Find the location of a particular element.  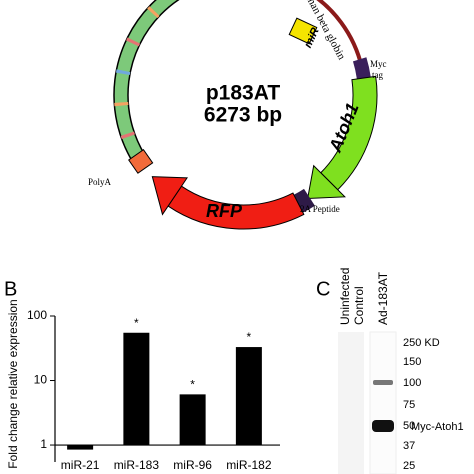

y-tick-label: 1 is located at coordinates (43, 444).